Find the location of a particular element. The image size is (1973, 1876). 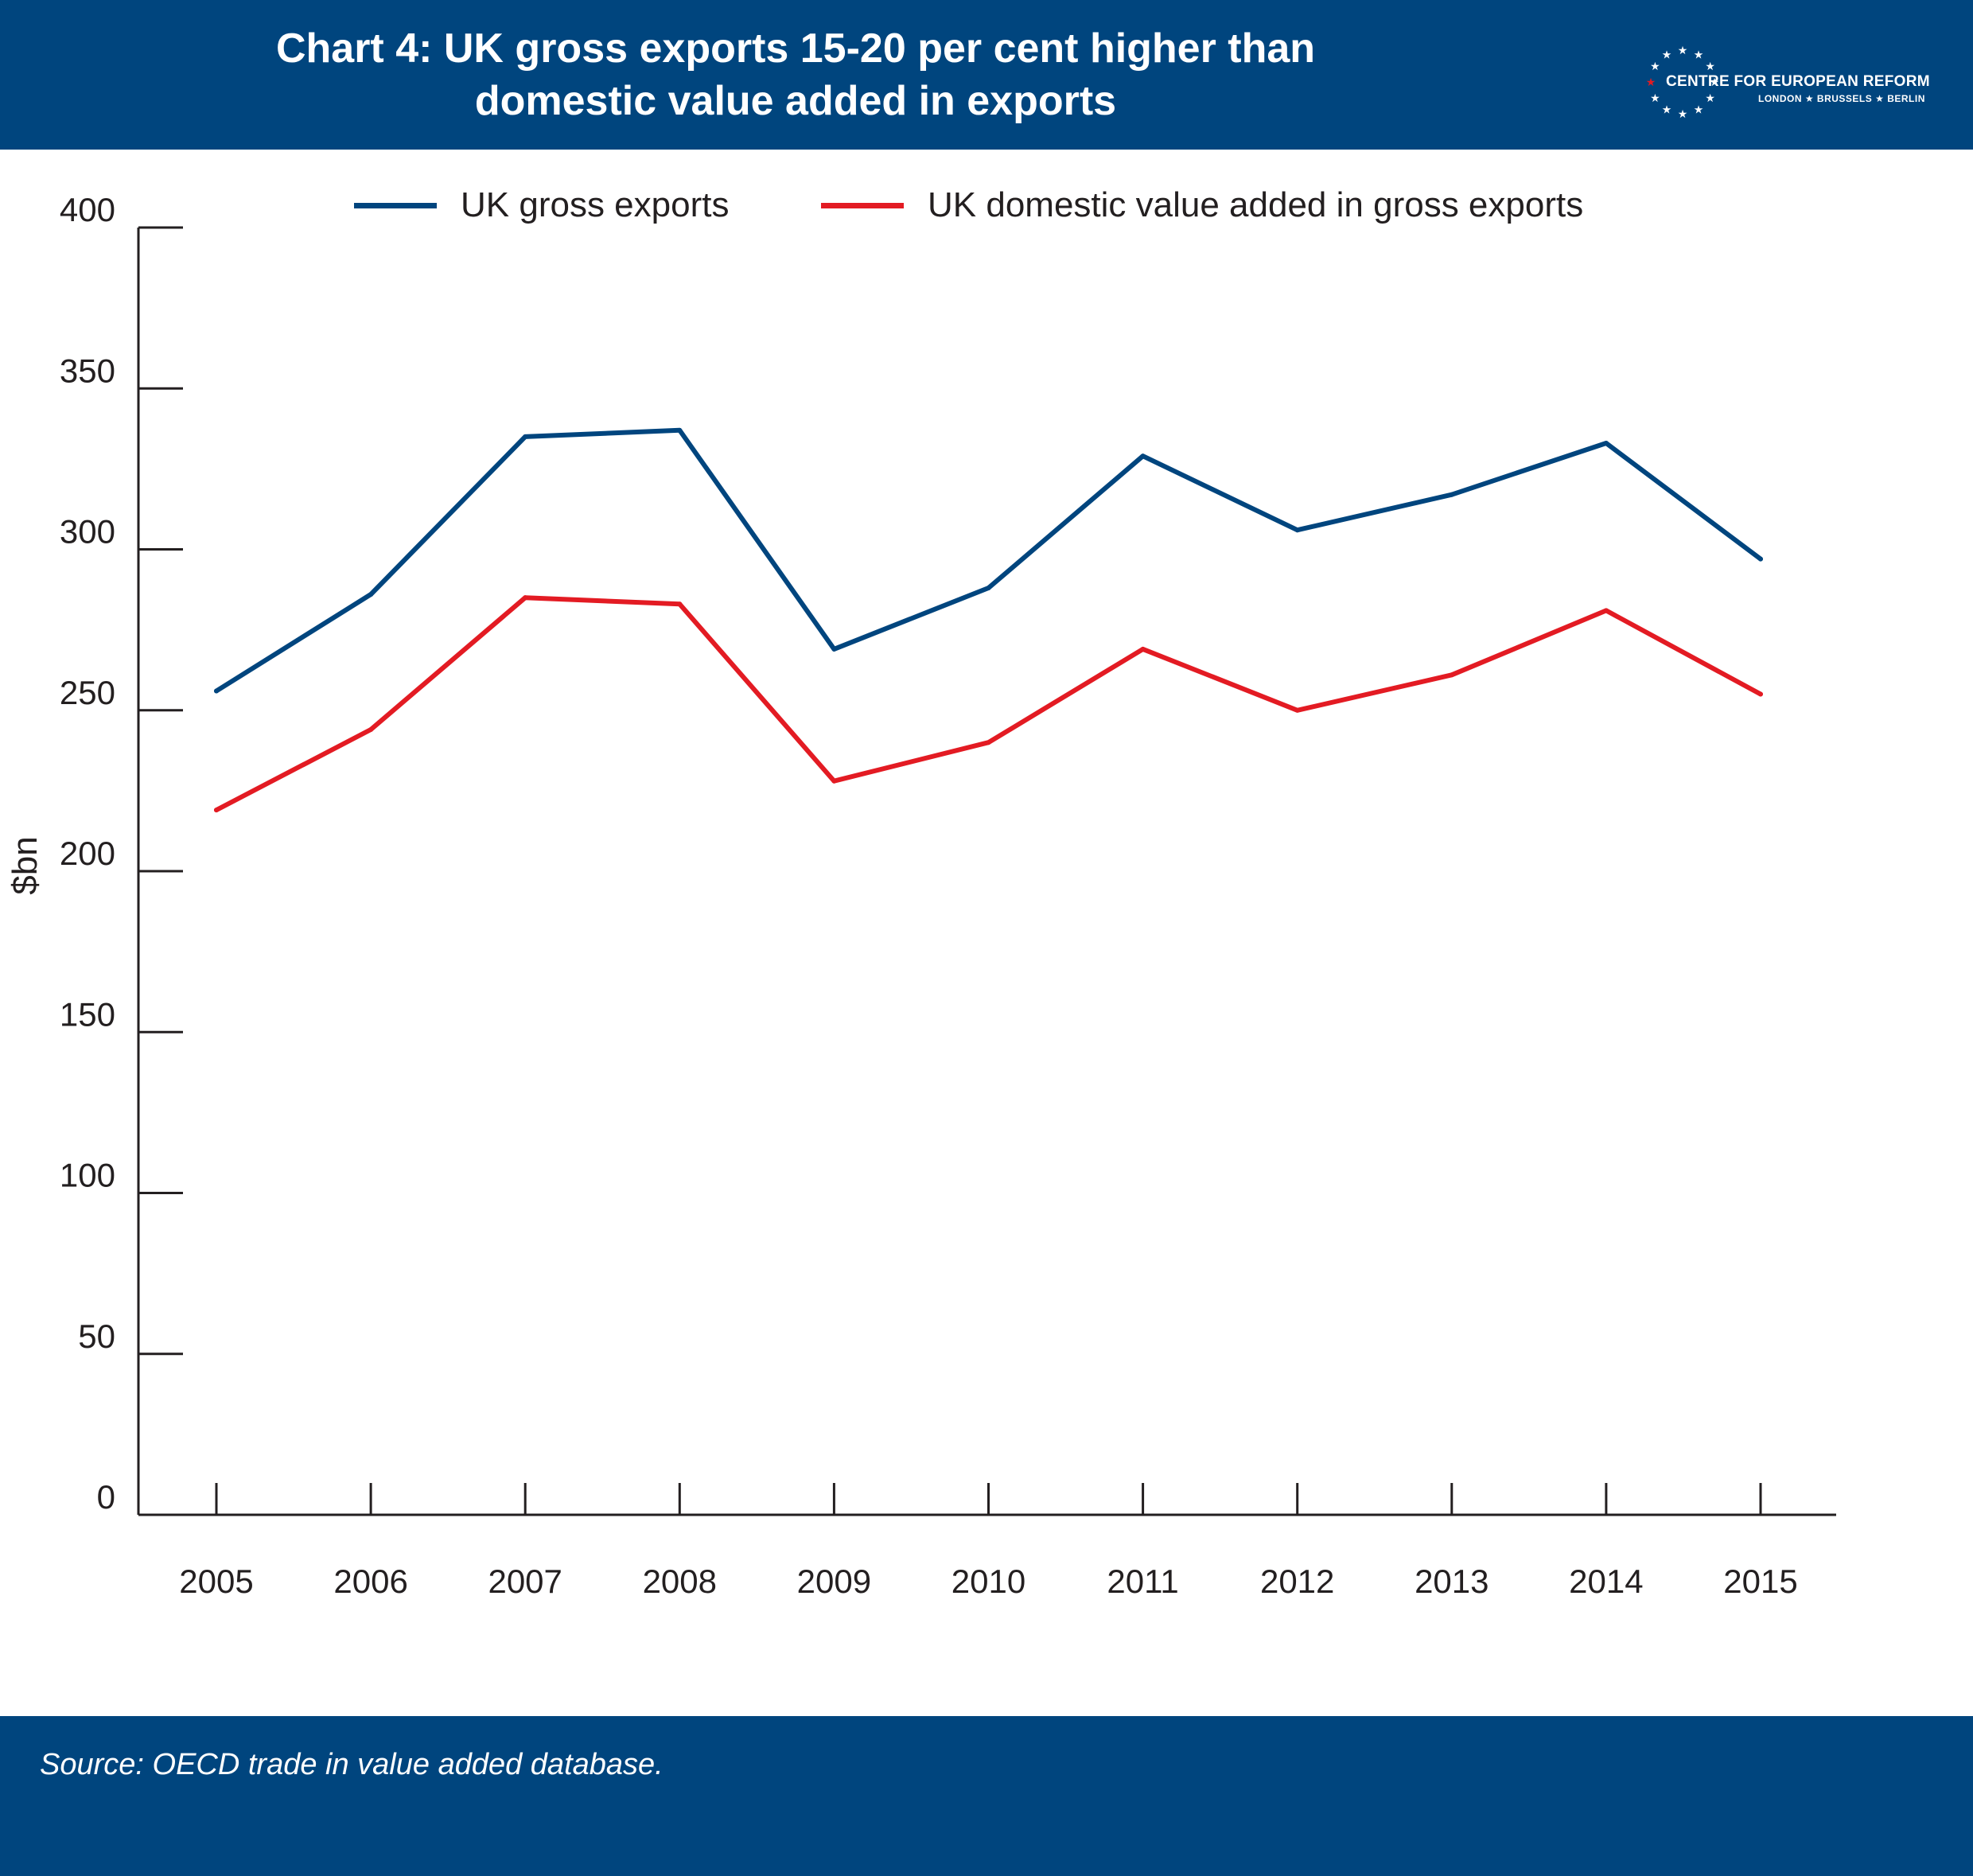

series-0-point-2013 is located at coordinates (1451, 494).